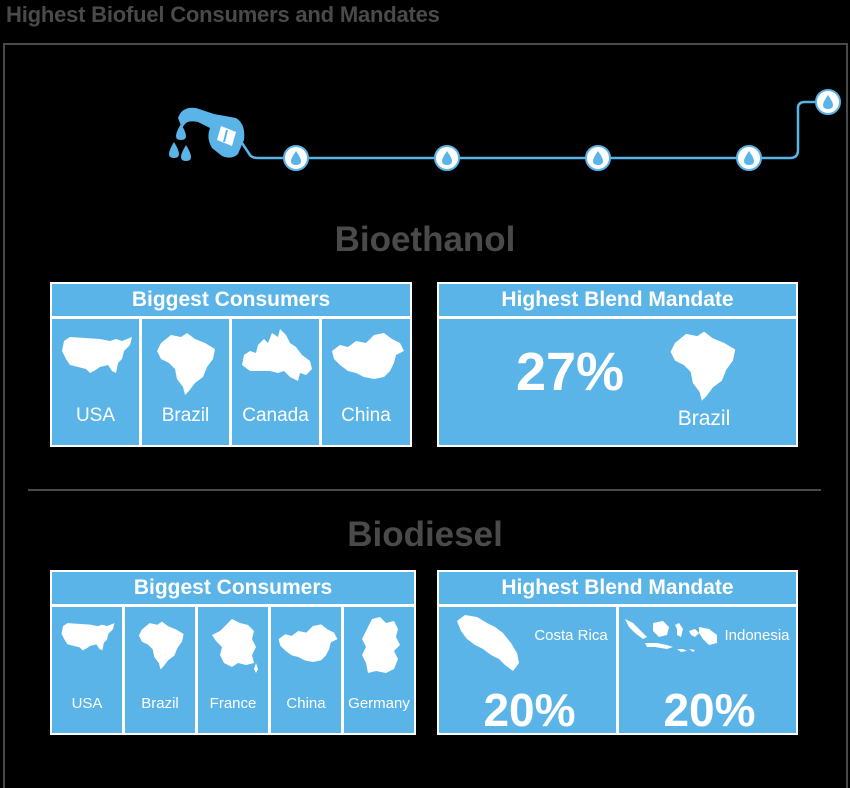 Image resolution: width=850 pixels, height=788 pixels. I want to click on costa-rica-map-icon, so click(488, 643).